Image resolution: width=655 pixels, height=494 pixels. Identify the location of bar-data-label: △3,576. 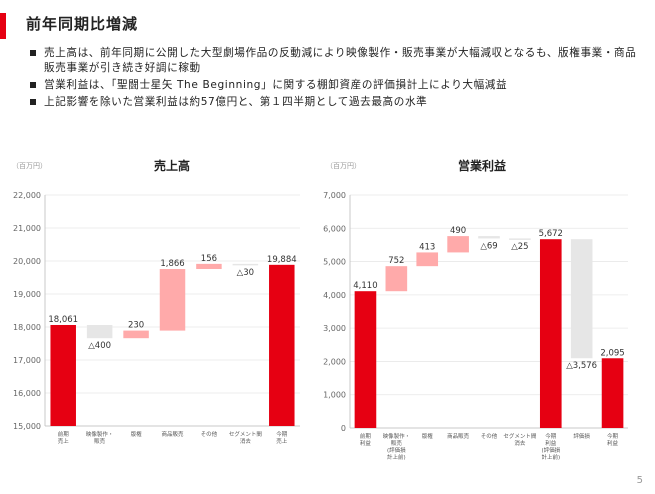
(581, 366).